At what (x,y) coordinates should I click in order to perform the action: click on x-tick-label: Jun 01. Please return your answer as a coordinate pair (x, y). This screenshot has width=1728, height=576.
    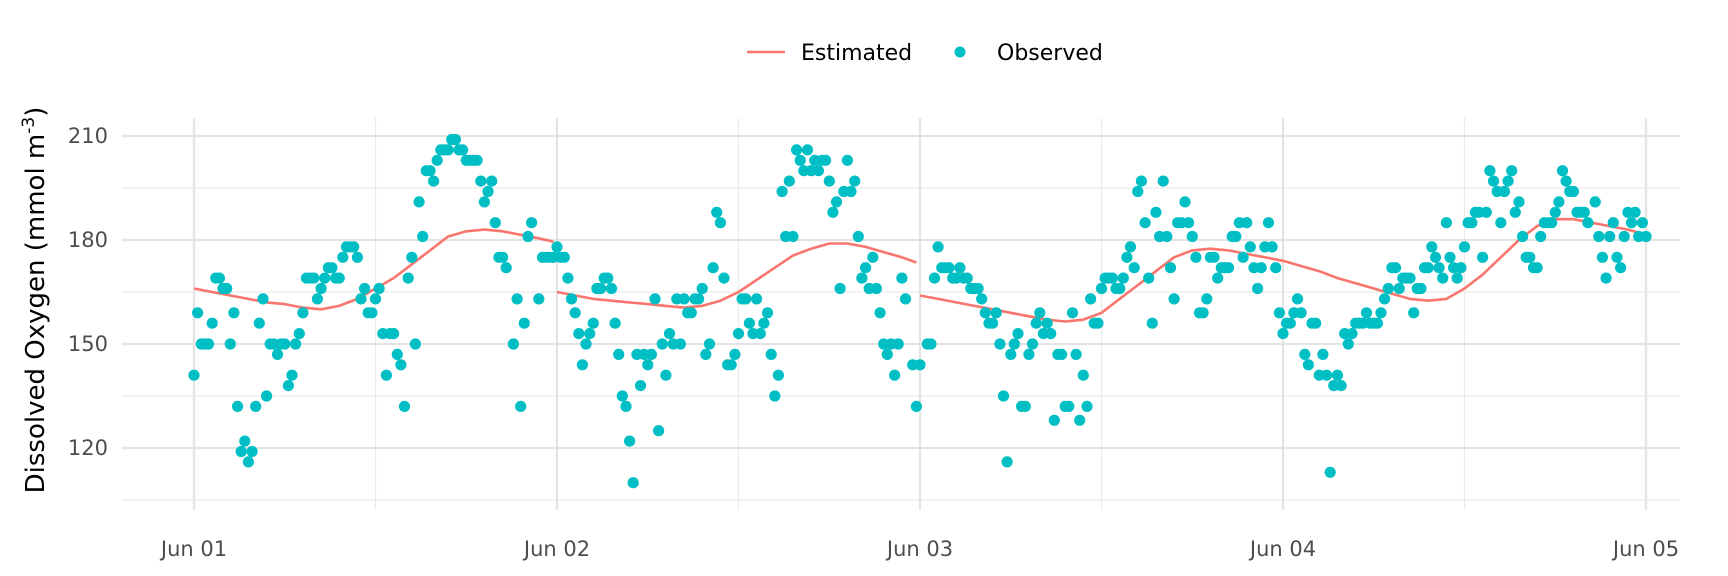
    Looking at the image, I should click on (193, 549).